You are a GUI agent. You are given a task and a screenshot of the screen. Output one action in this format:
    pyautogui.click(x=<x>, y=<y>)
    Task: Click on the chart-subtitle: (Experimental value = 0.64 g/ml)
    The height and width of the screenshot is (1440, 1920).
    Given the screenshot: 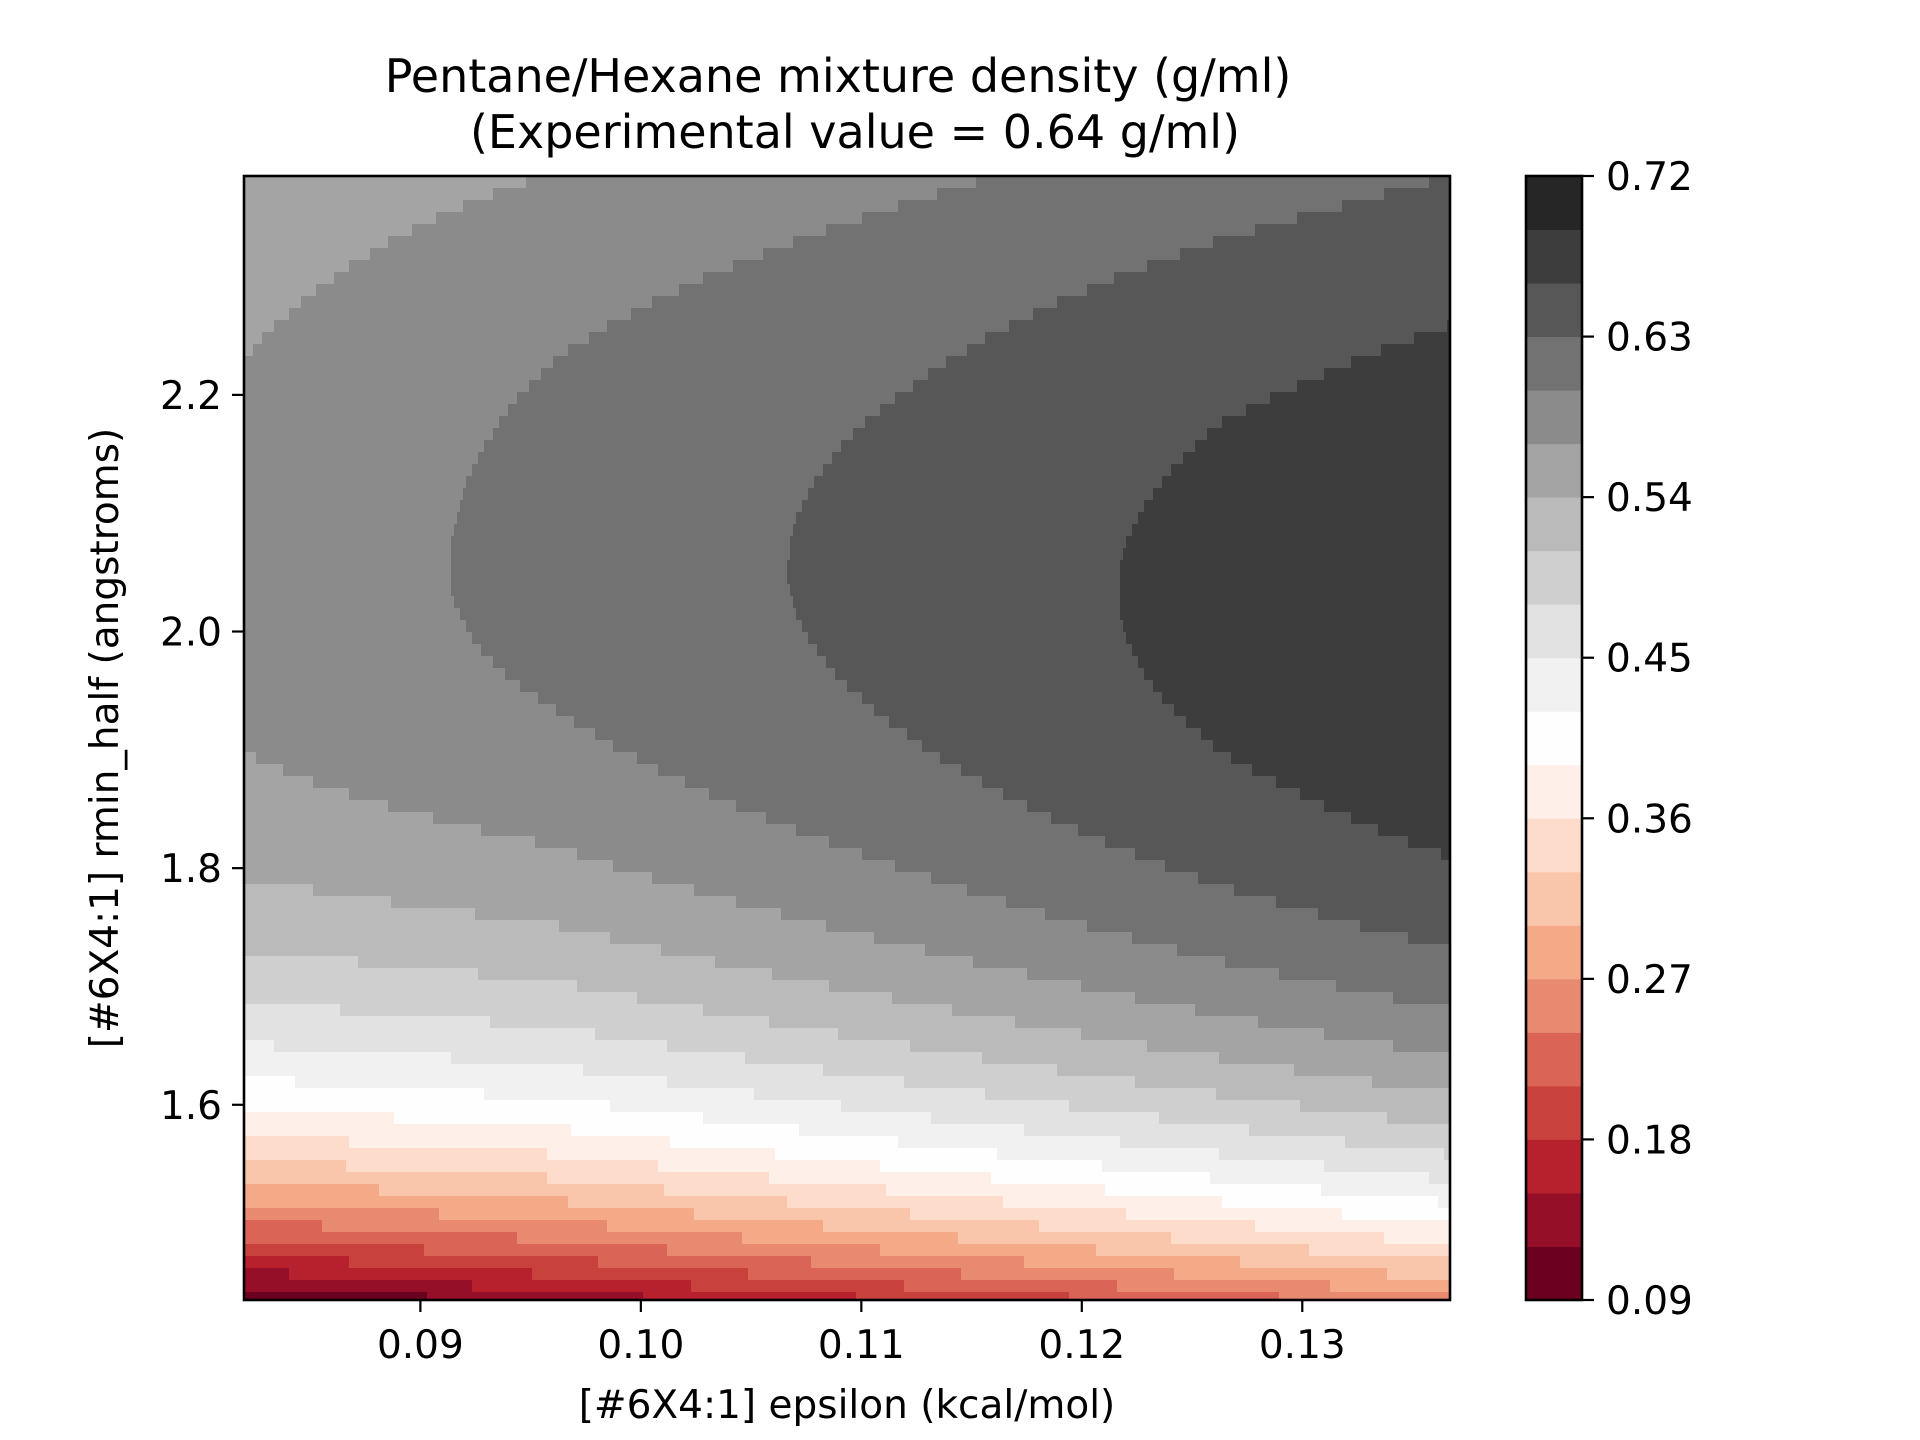 What is the action you would take?
    pyautogui.click(x=855, y=132)
    